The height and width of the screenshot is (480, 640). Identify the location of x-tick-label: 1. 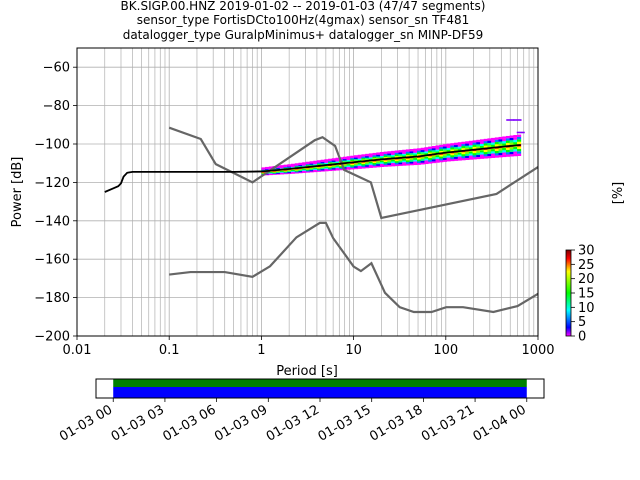
(261, 350).